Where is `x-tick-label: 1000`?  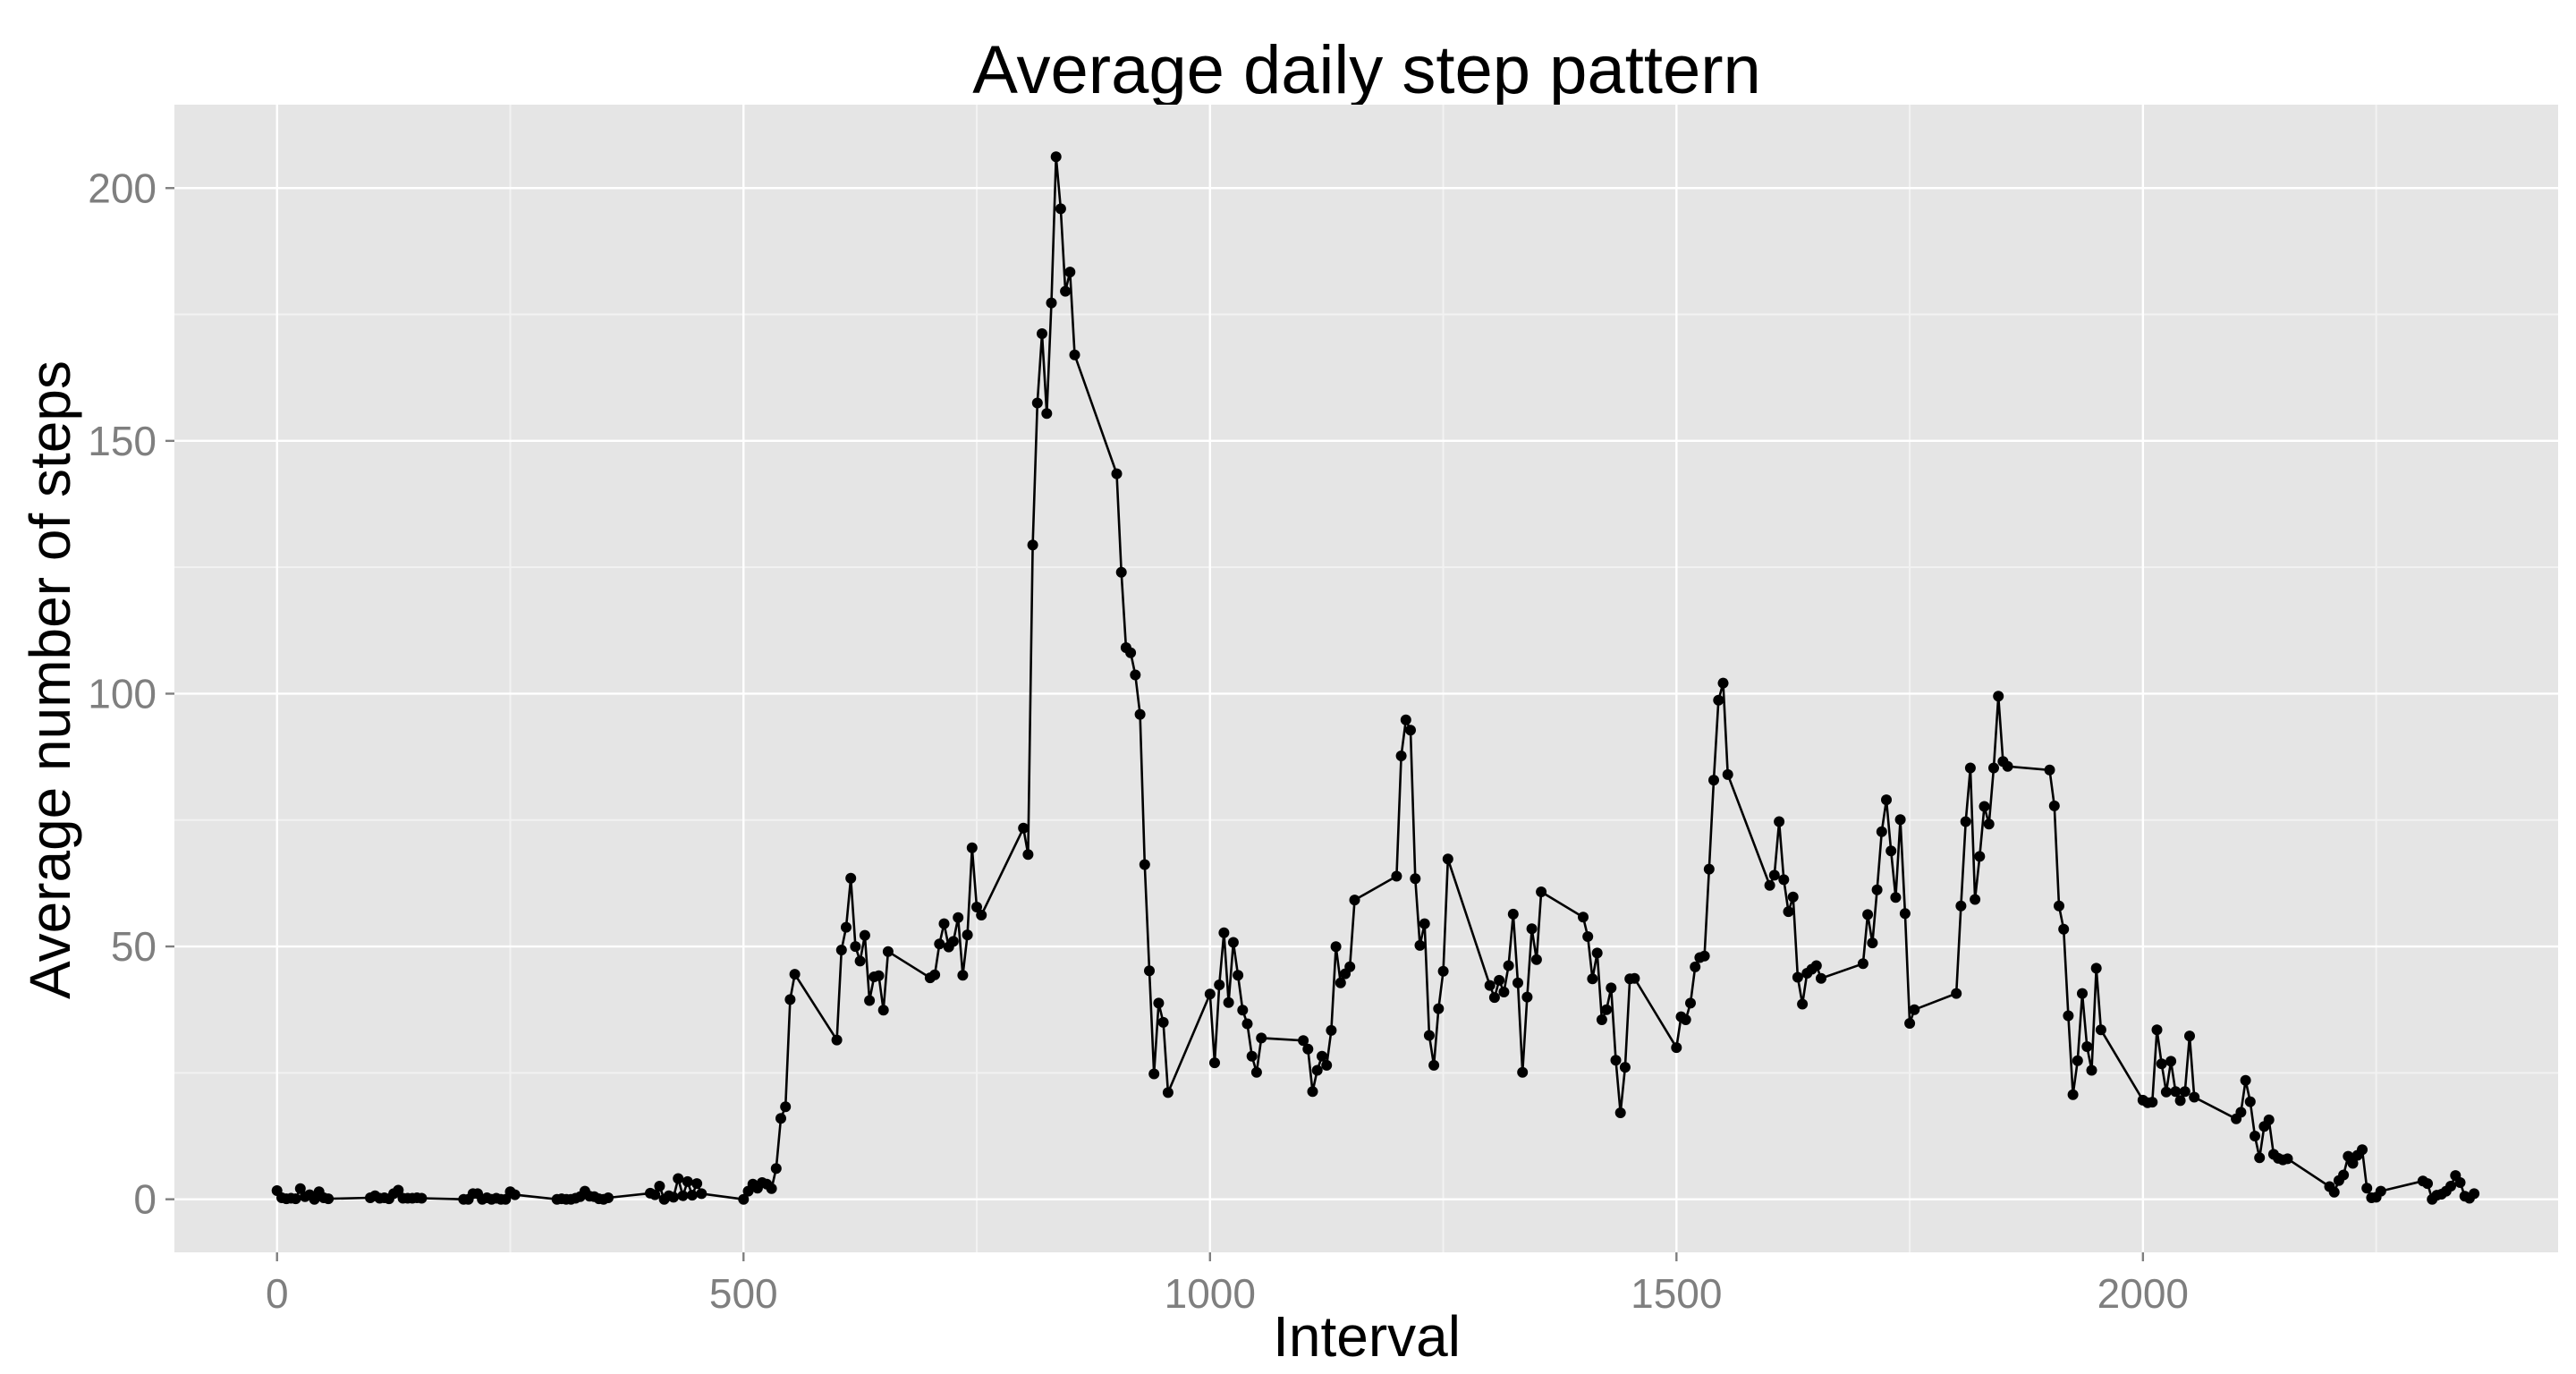
x-tick-label: 1000 is located at coordinates (1210, 1293).